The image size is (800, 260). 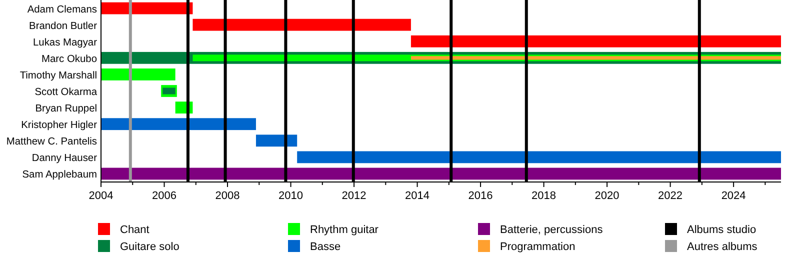 I want to click on y-tick-label: Brandon Butler, so click(x=63, y=26).